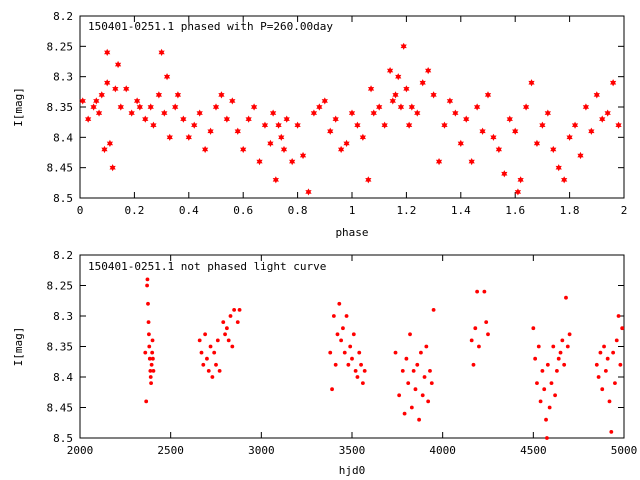 The image size is (640, 480). Describe the element at coordinates (170, 450) in the screenshot. I see `x-tick-label: 2500` at that location.